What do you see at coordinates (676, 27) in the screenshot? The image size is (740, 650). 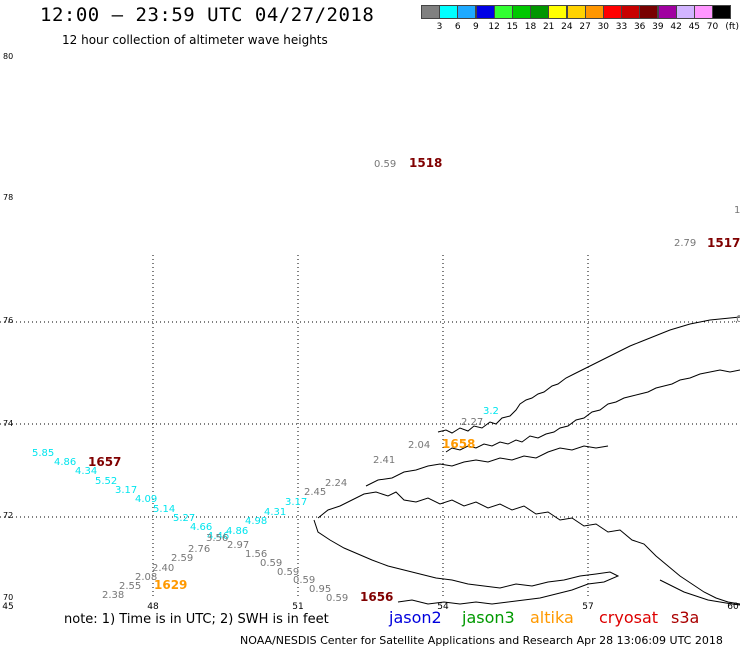 I see `scale-label: 42` at bounding box center [676, 27].